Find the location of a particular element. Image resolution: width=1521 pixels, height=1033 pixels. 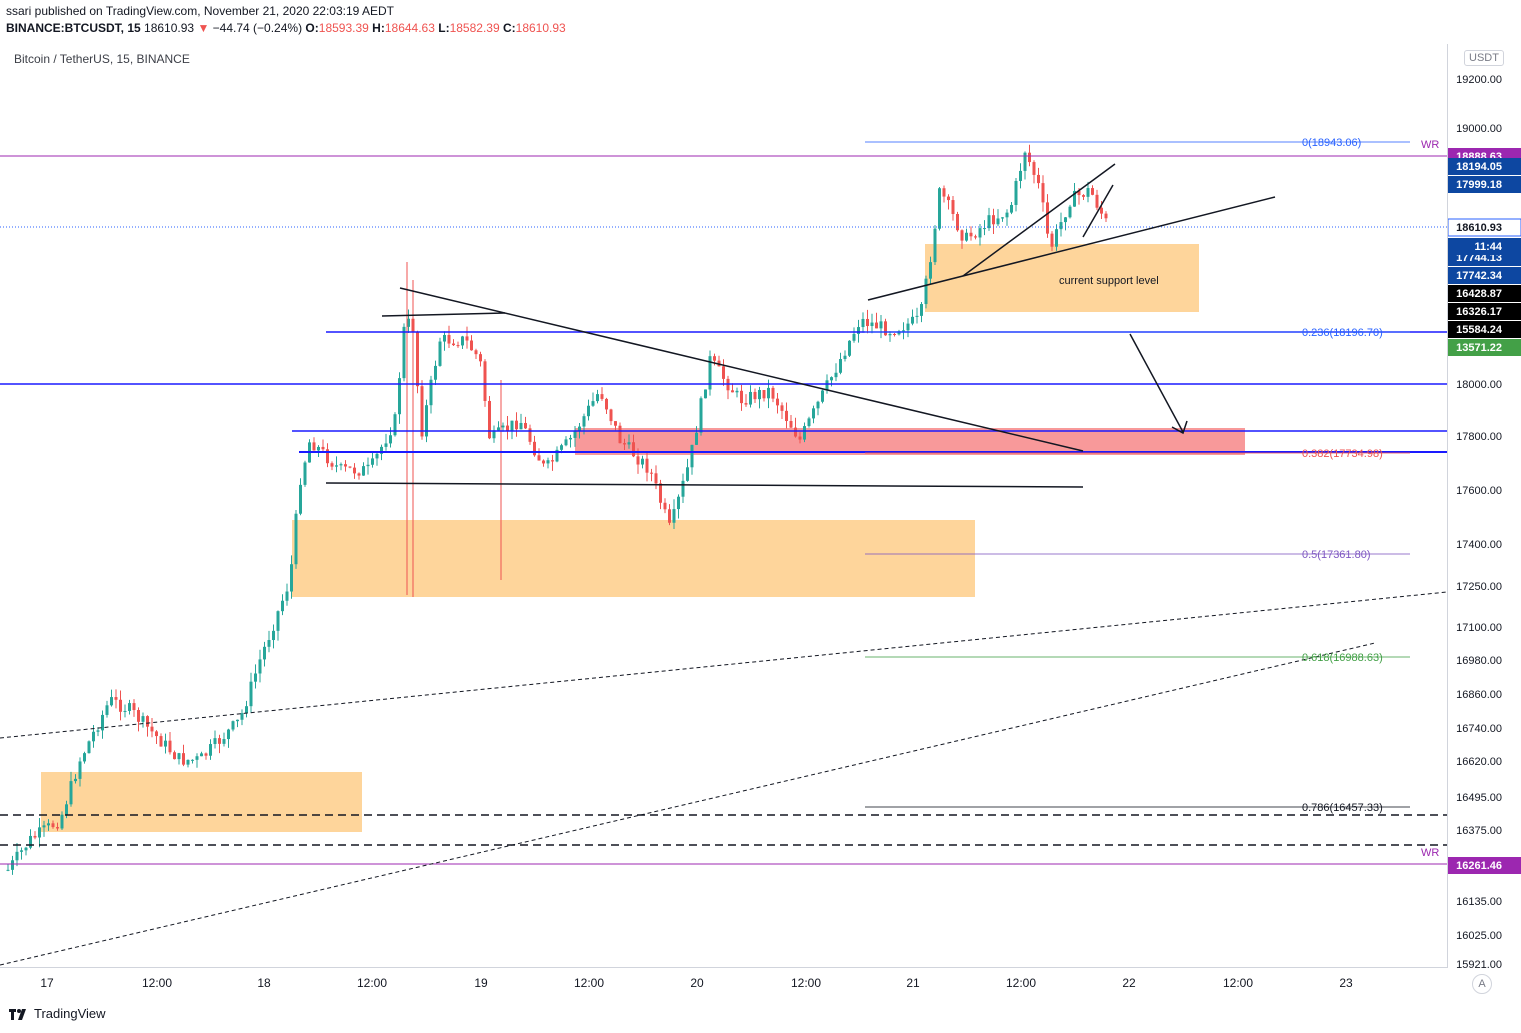

price-tick-label: 16135.00 is located at coordinates (1479, 902).